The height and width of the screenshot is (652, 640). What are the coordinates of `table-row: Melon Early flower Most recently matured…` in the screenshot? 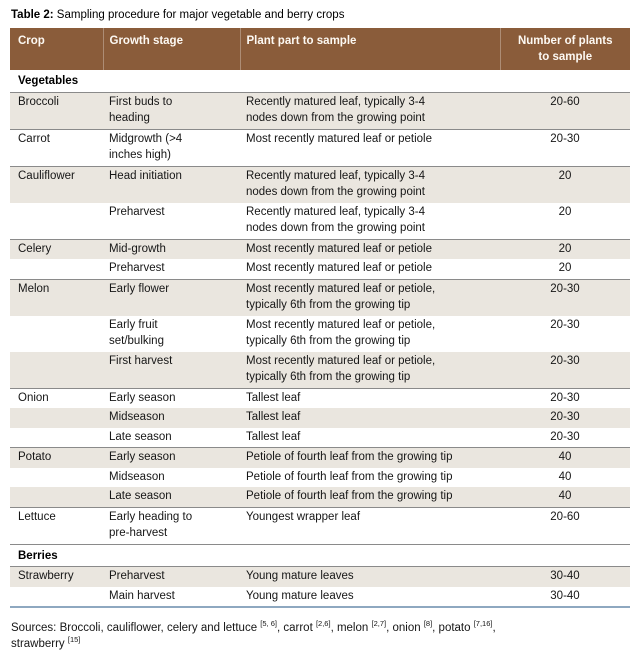 It's located at (320, 297).